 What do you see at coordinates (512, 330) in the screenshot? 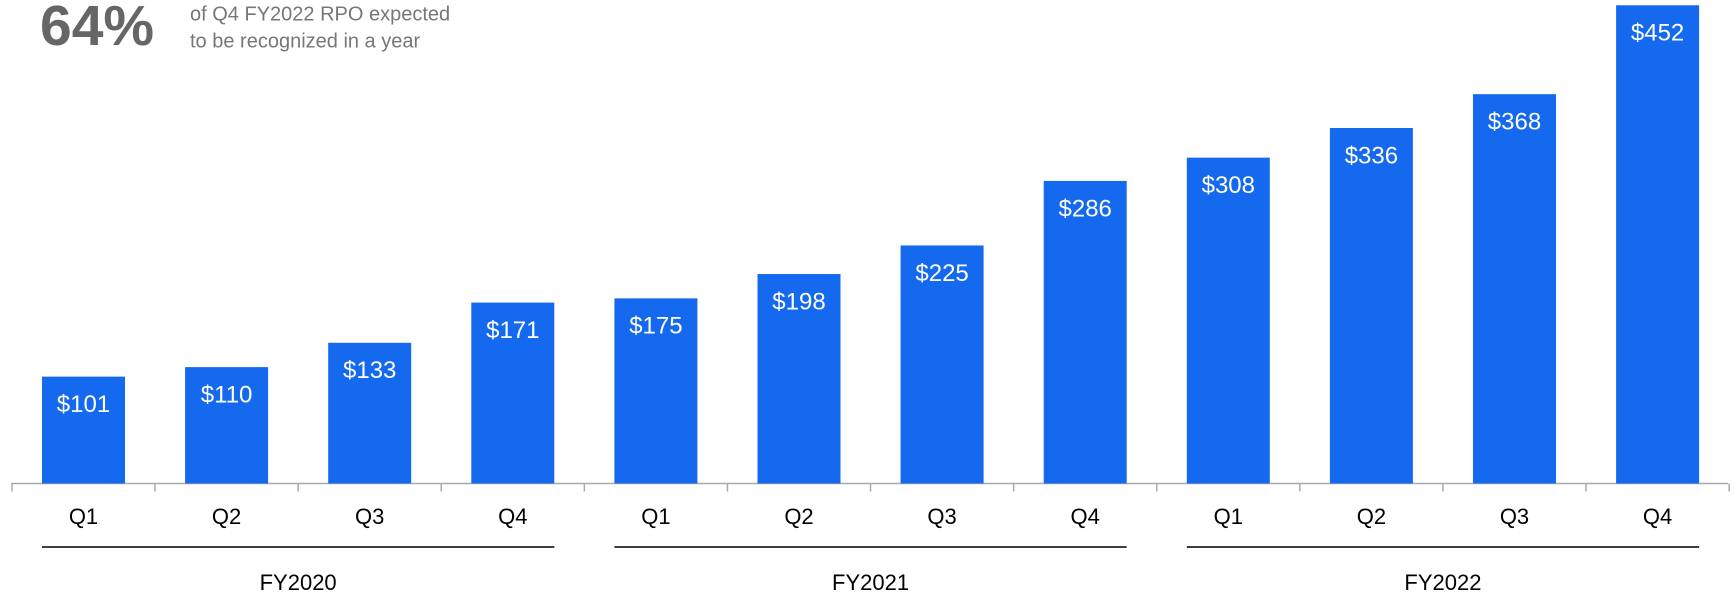
I see `value-label: $171` at bounding box center [512, 330].